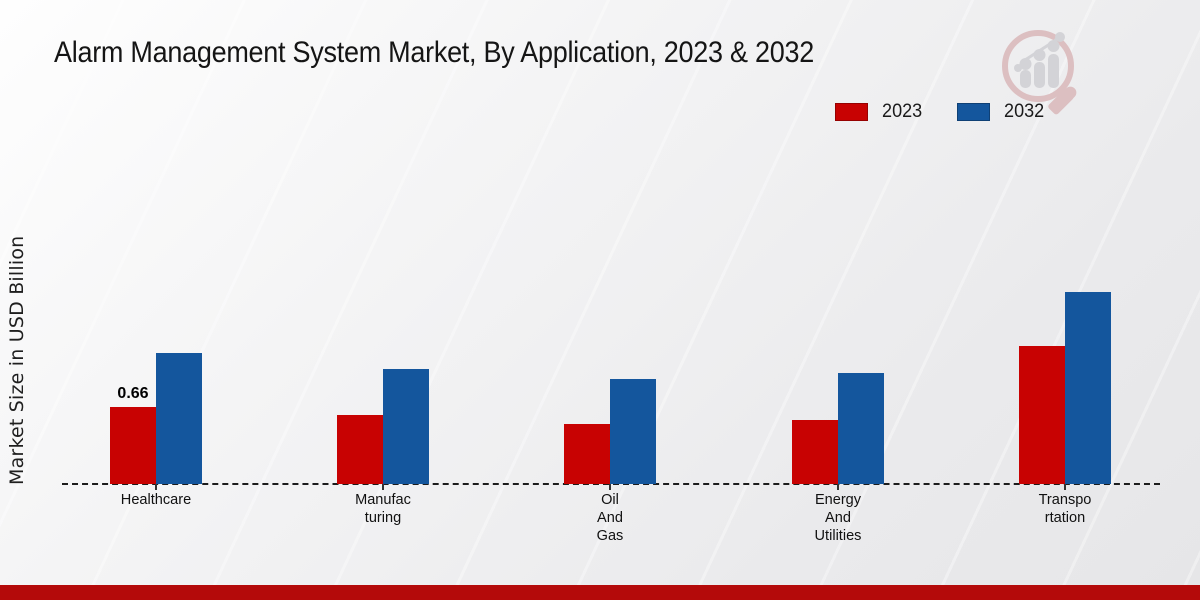  I want to click on legend-swatch-2032, so click(974, 112).